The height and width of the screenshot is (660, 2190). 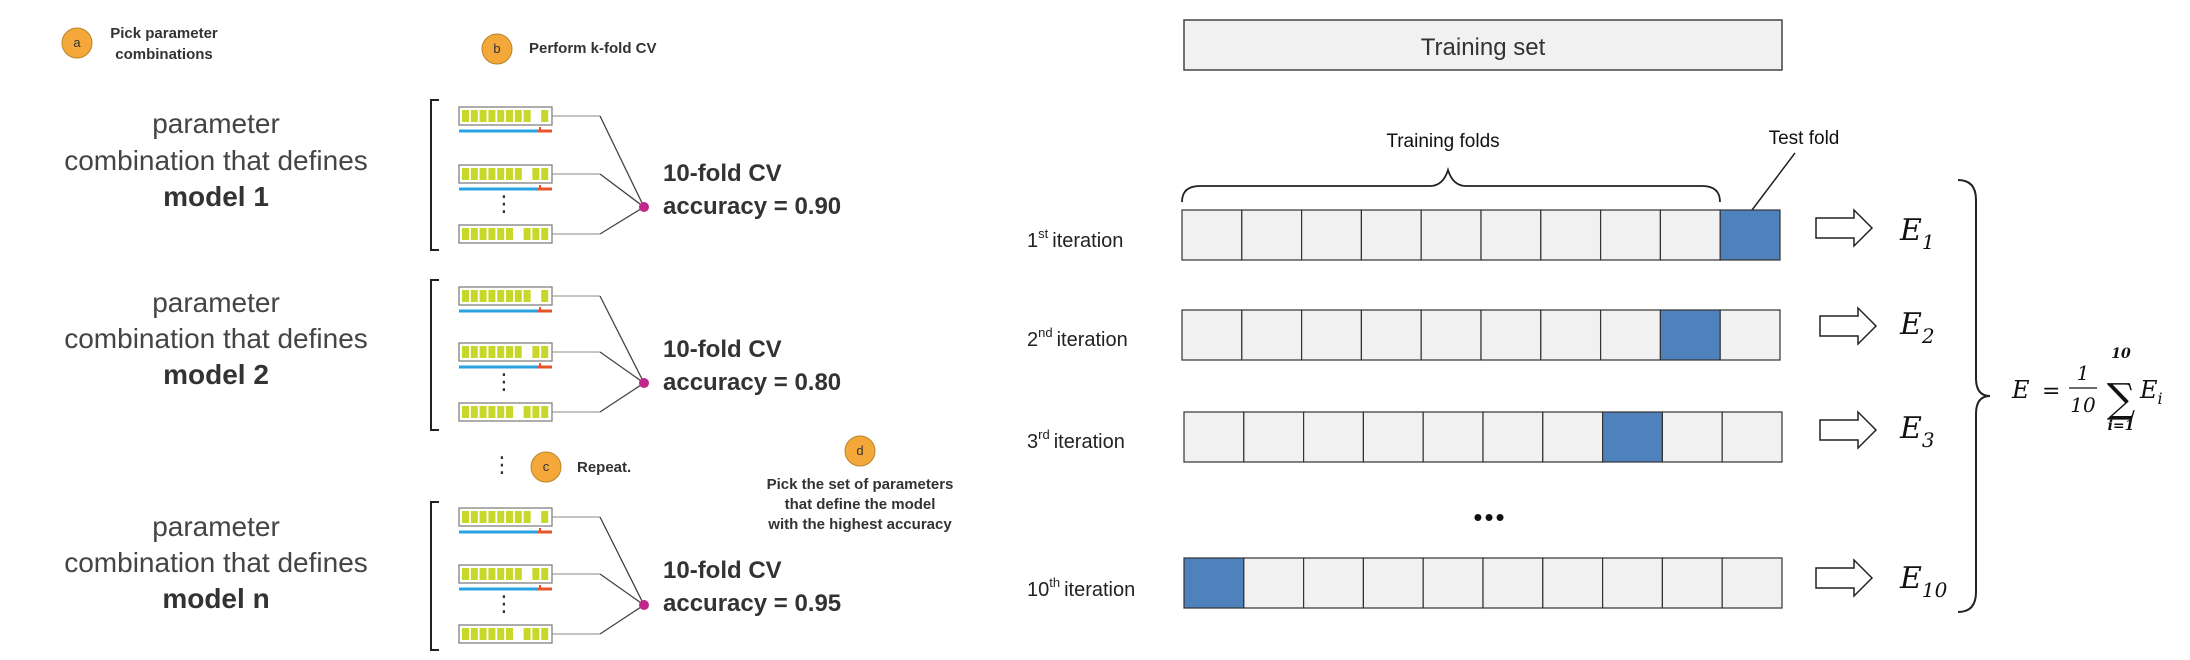 I want to click on step-b: b Perform k-fold CV, so click(x=569, y=49).